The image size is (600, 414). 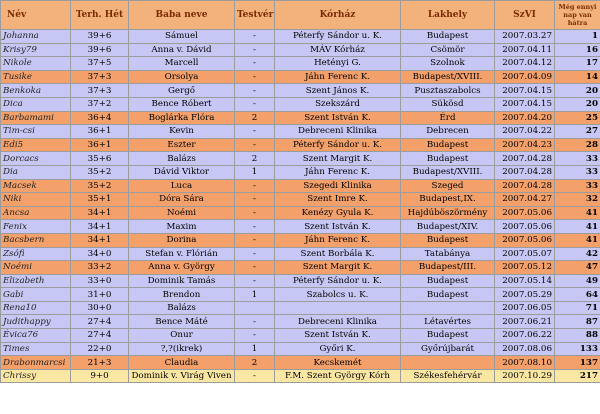 What do you see at coordinates (181, 172) in the screenshot?
I see `cell-baba-neve: Dávid Viktor` at bounding box center [181, 172].